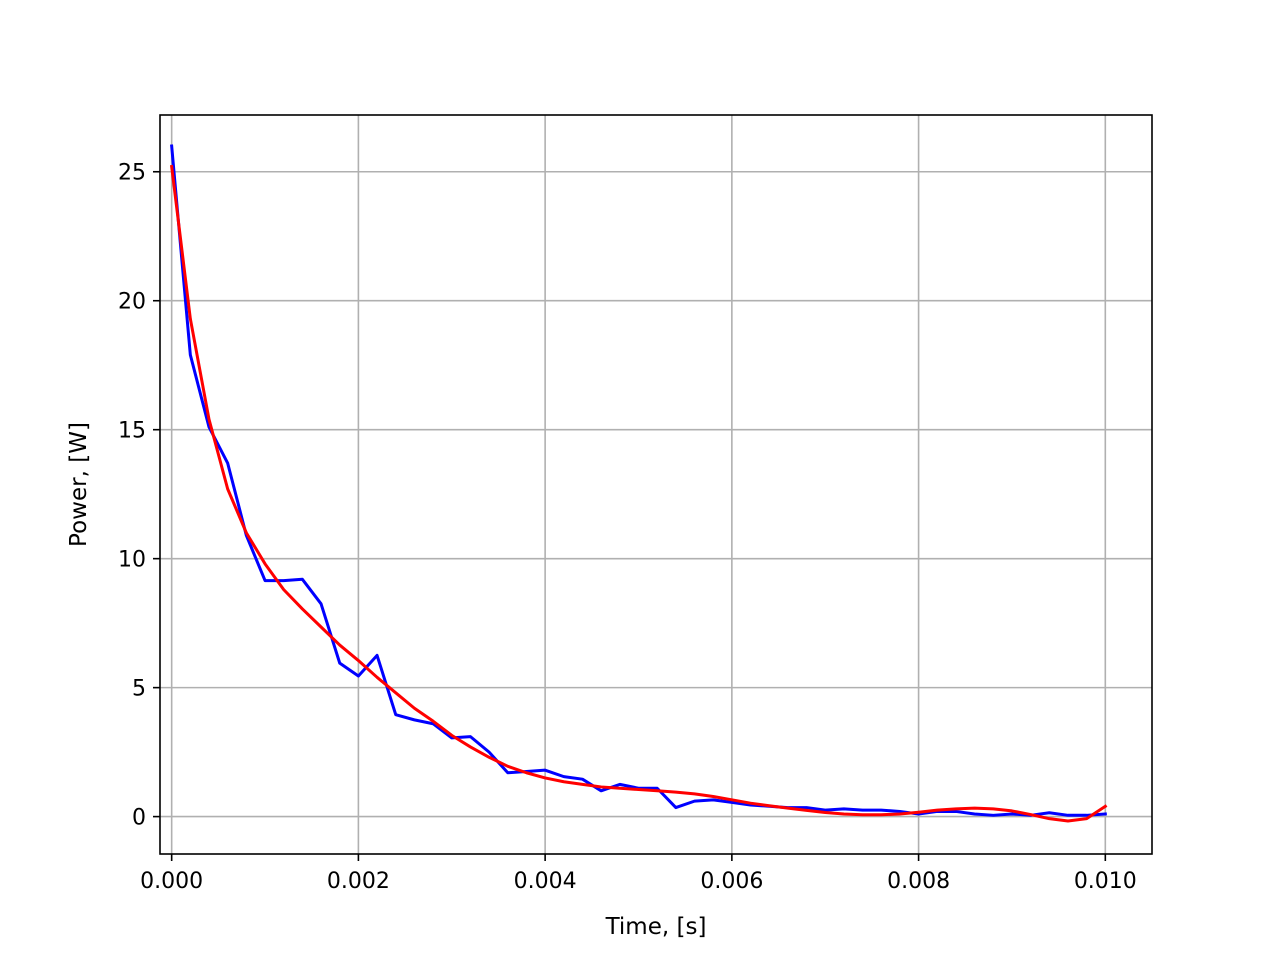 Image resolution: width=1280 pixels, height=960 pixels. Describe the element at coordinates (1105, 881) in the screenshot. I see `x-tick-label: 0.010` at that location.